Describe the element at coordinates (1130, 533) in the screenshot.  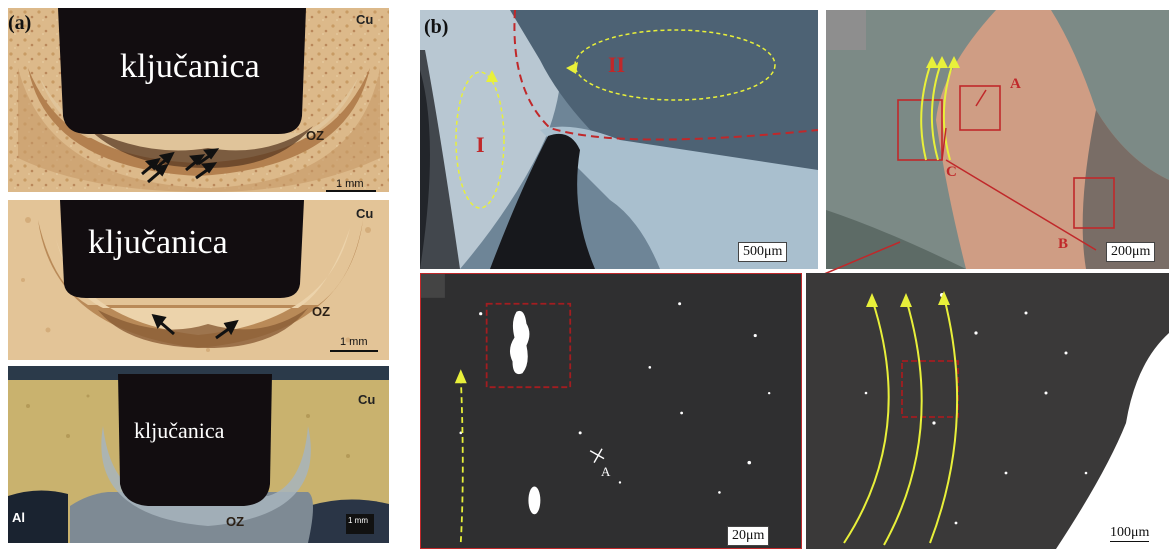
I see `scale-bar-label: 100μm` at that location.